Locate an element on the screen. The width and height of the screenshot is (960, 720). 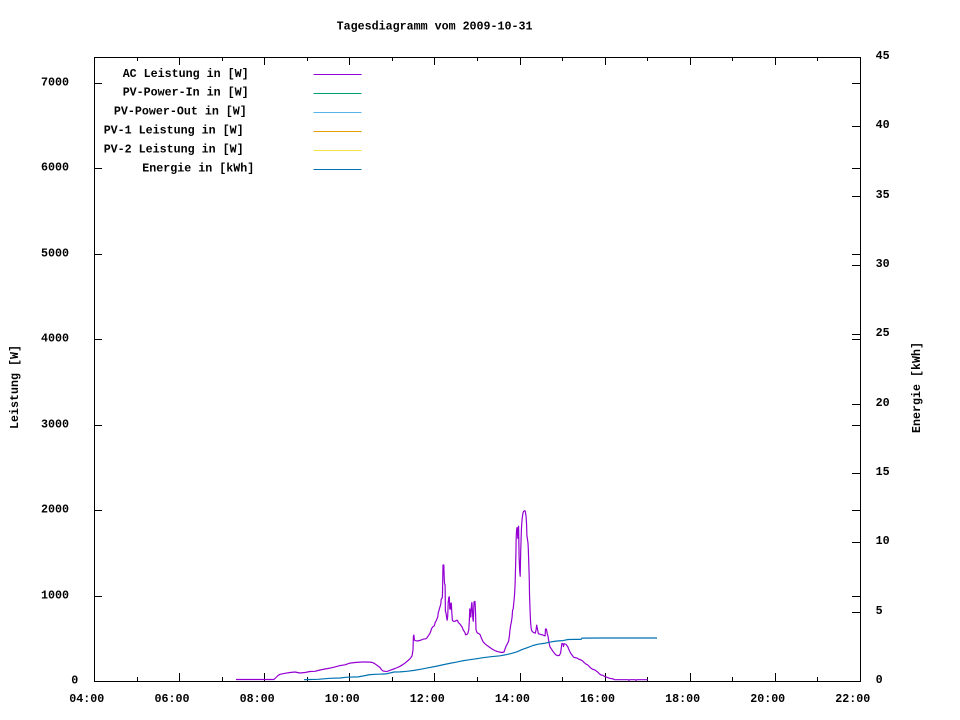
svg-text: PV-Power-In in [W] is located at coordinates (186, 93).